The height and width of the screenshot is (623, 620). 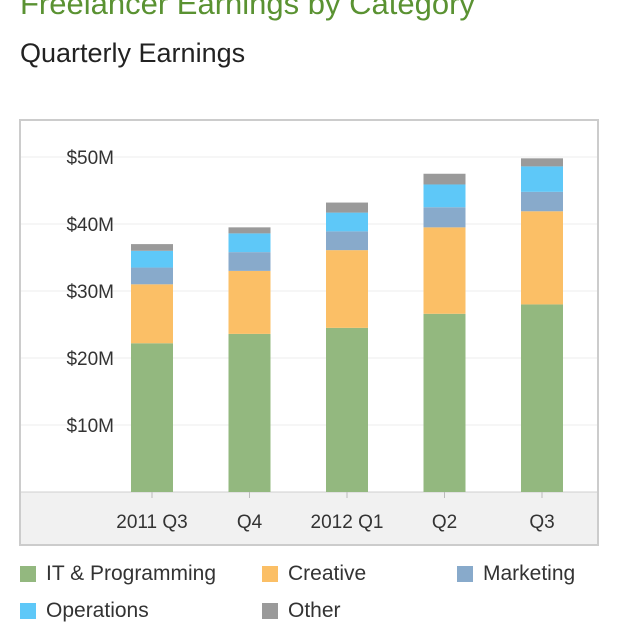 I want to click on legend-item: Operations, so click(x=84, y=611).